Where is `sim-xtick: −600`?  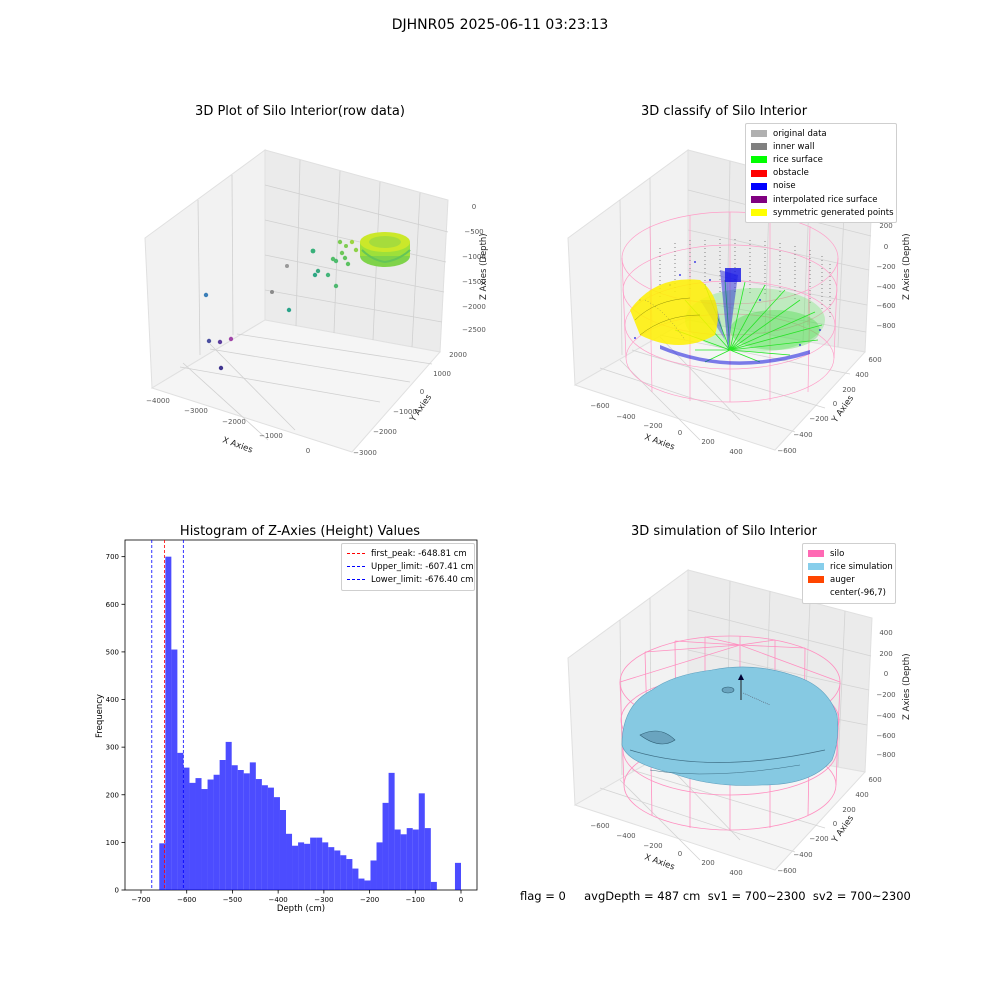
sim-xtick: −600 is located at coordinates (599, 826).